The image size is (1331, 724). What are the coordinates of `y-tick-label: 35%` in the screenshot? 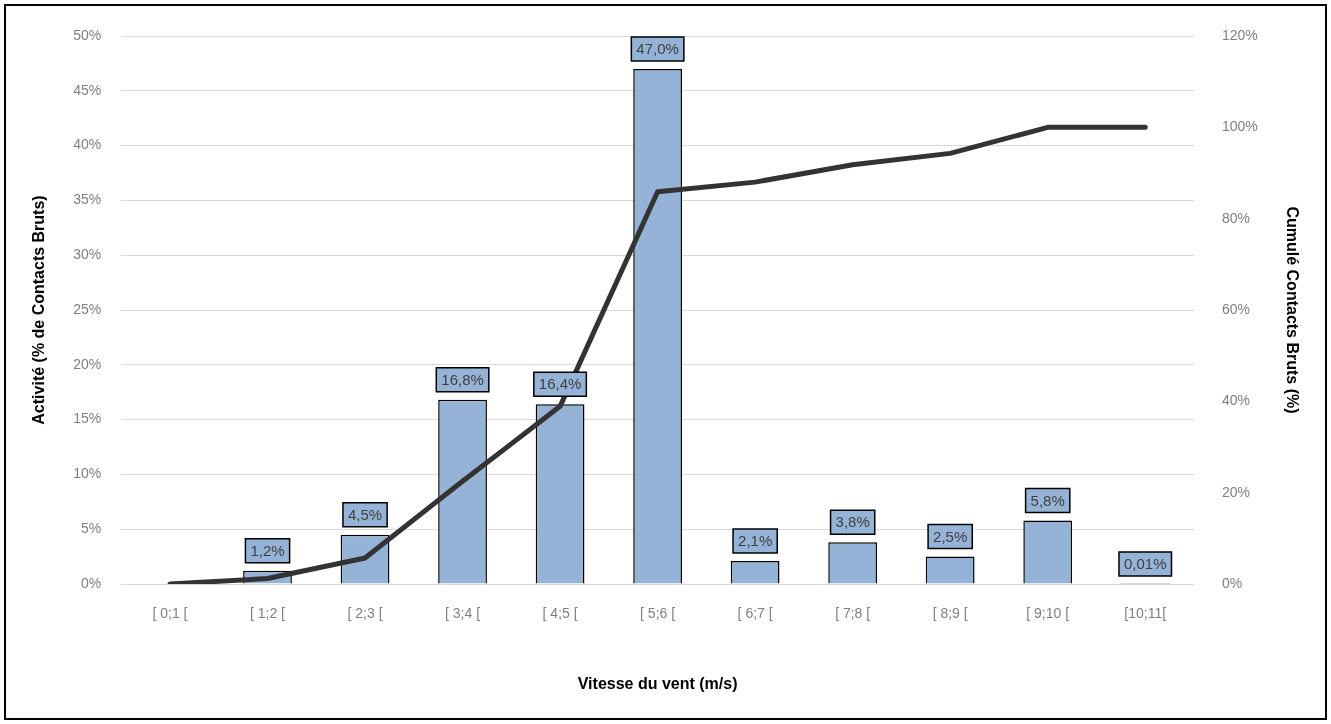 It's located at (87, 199).